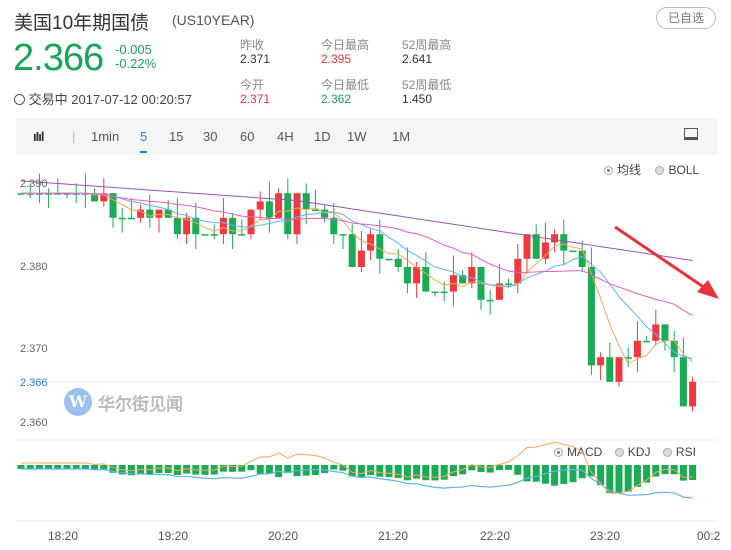  I want to click on watchlist-button: 已自选, so click(686, 18).